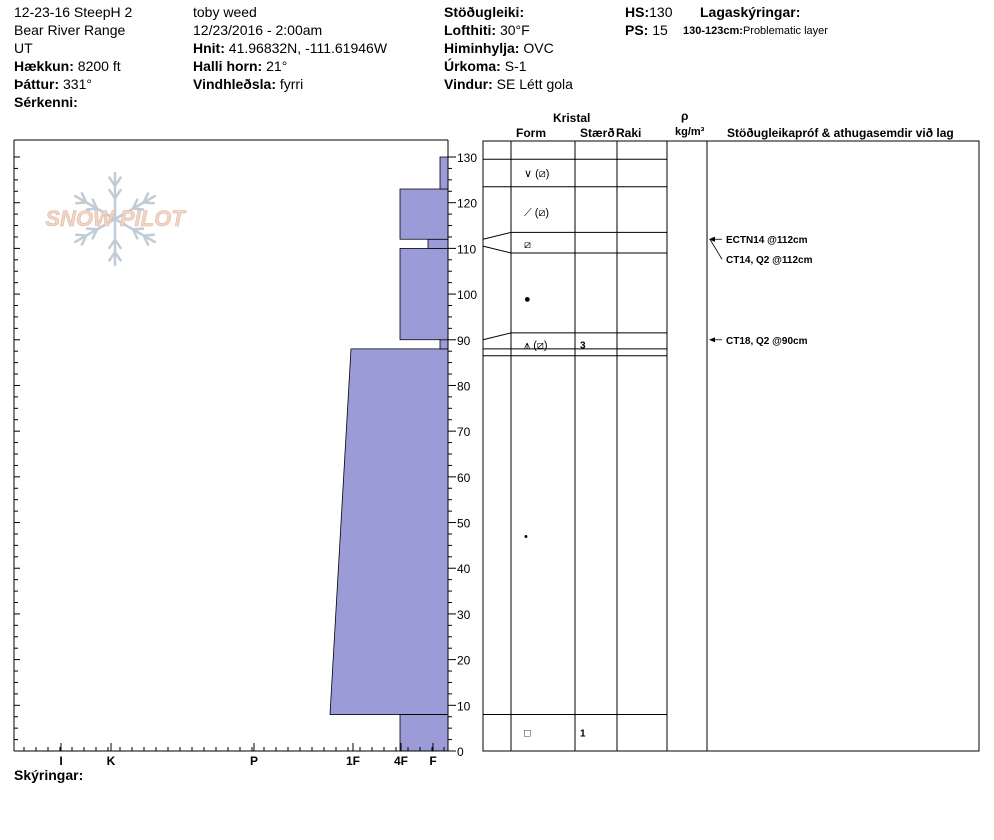 This screenshot has width=994, height=840. What do you see at coordinates (484, 12) in the screenshot?
I see `stability: Stöðugleiki:` at bounding box center [484, 12].